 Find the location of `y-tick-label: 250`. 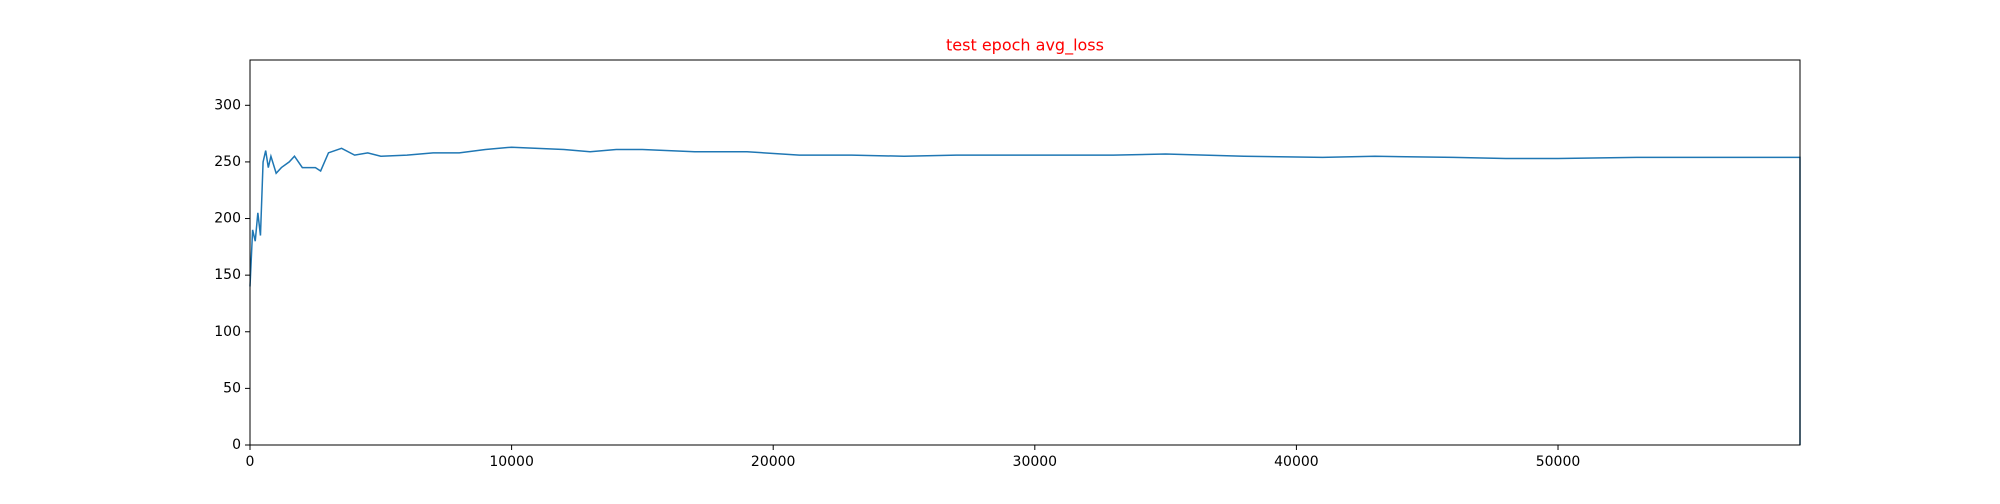

y-tick-label: 250 is located at coordinates (227, 162).